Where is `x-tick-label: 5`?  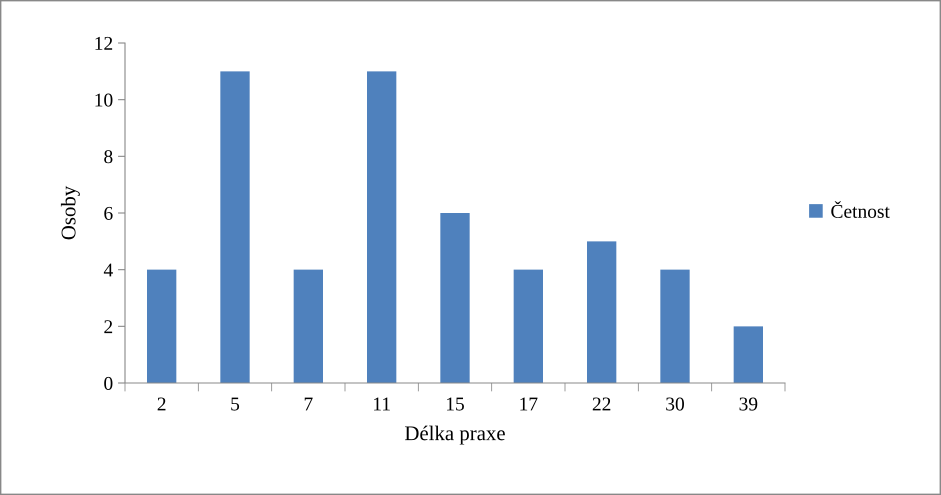 x-tick-label: 5 is located at coordinates (235, 404).